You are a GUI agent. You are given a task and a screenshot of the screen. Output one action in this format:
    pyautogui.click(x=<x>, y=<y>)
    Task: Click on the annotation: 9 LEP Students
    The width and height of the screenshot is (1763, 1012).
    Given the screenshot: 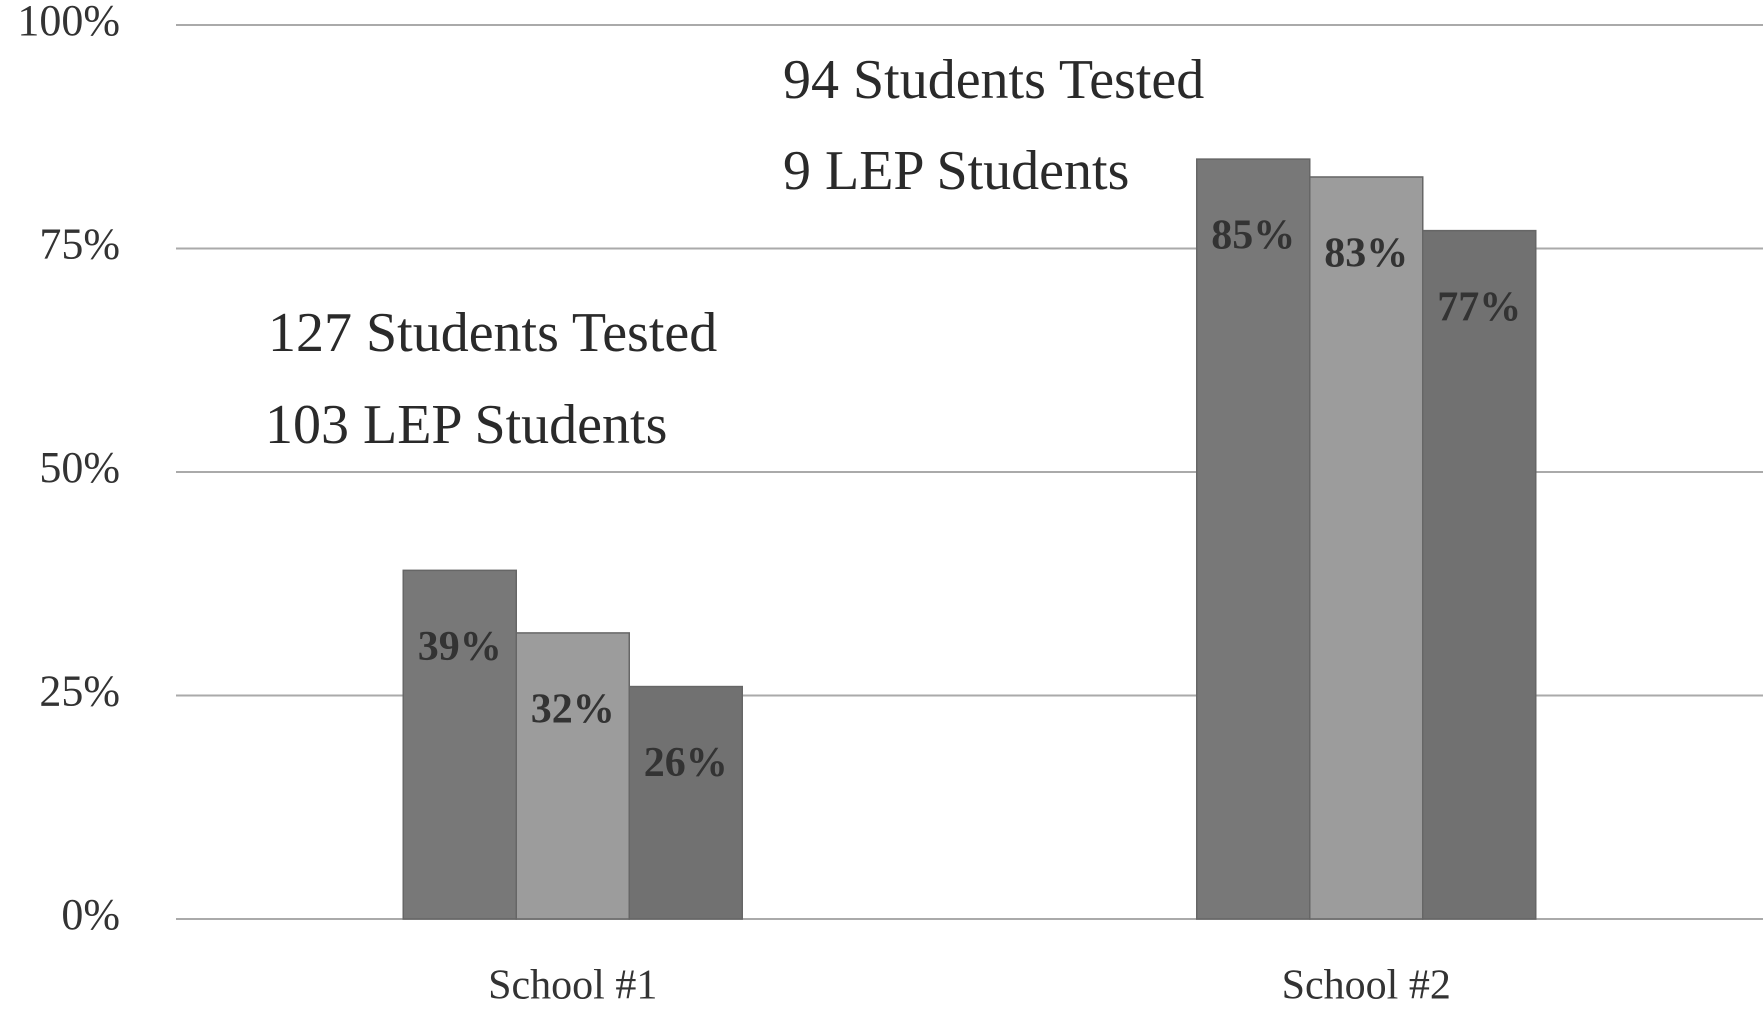 What is the action you would take?
    pyautogui.click(x=956, y=171)
    